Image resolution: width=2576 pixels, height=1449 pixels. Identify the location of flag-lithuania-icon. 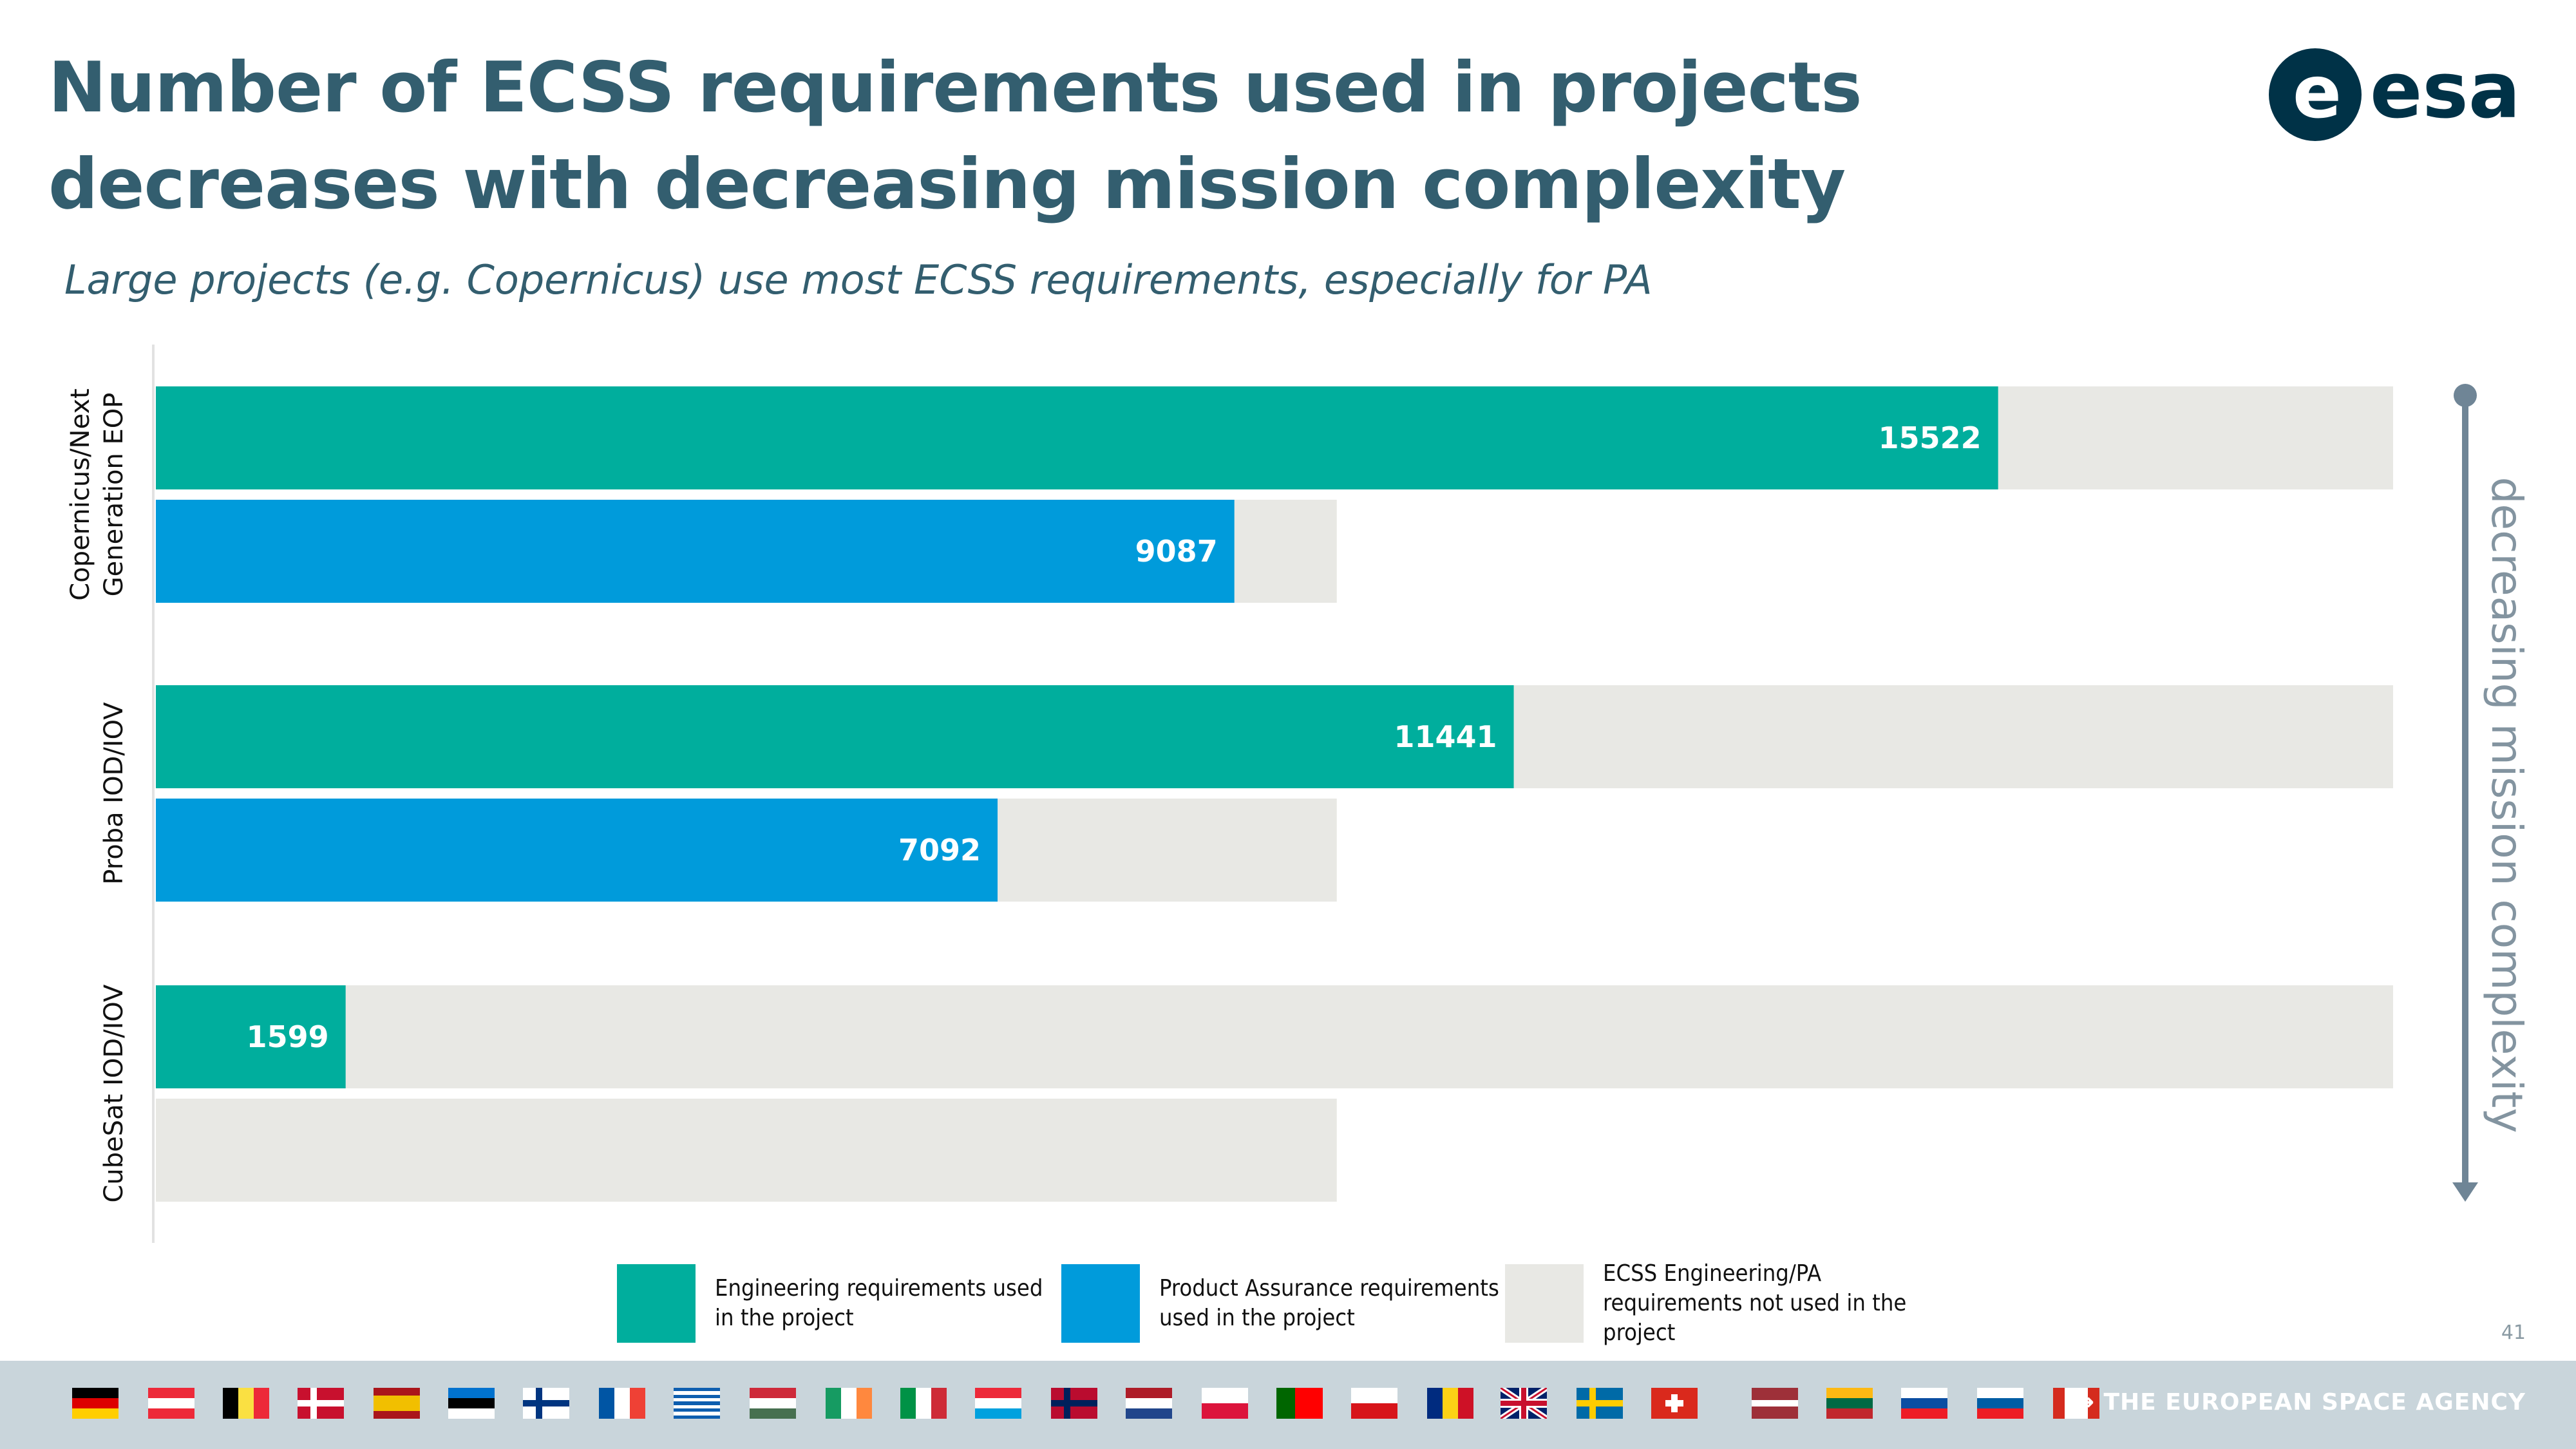
(1849, 1403).